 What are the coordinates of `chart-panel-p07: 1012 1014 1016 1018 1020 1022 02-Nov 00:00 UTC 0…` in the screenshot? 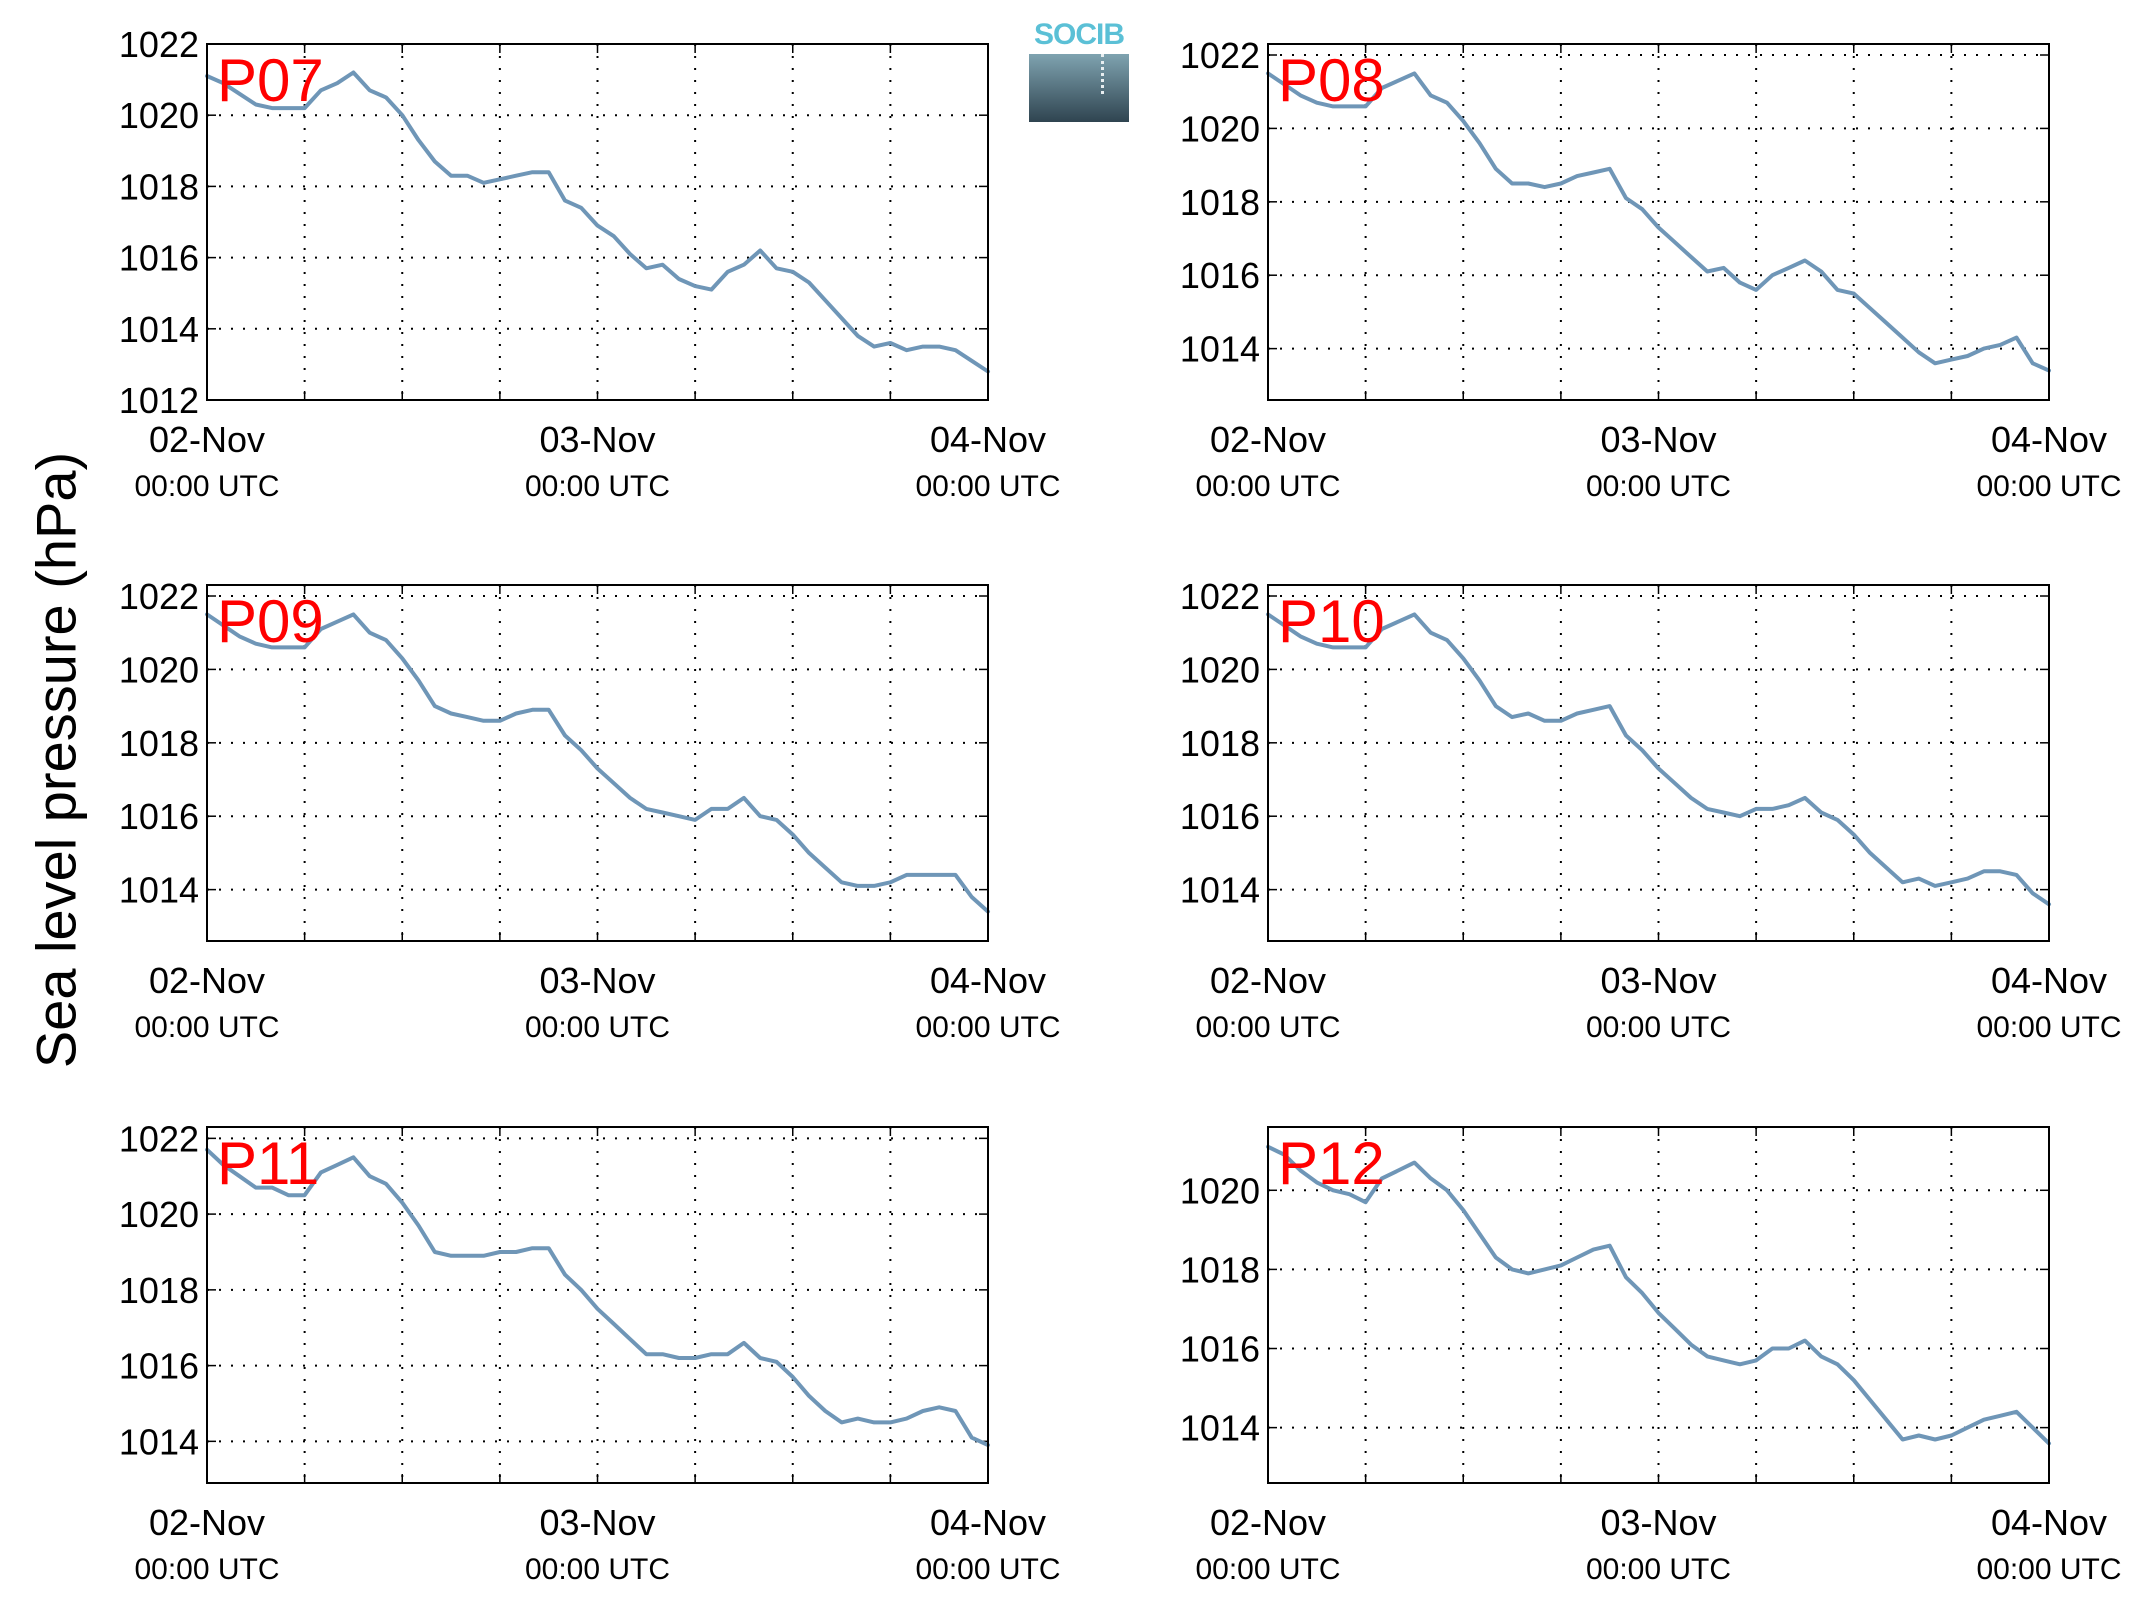 It's located at (590, 263).